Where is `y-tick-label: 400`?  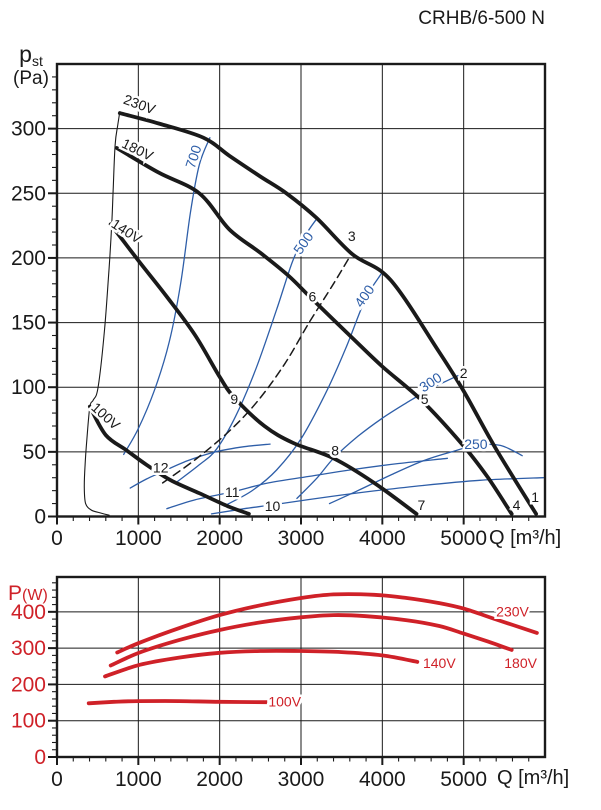 y-tick-label: 400 is located at coordinates (28, 612).